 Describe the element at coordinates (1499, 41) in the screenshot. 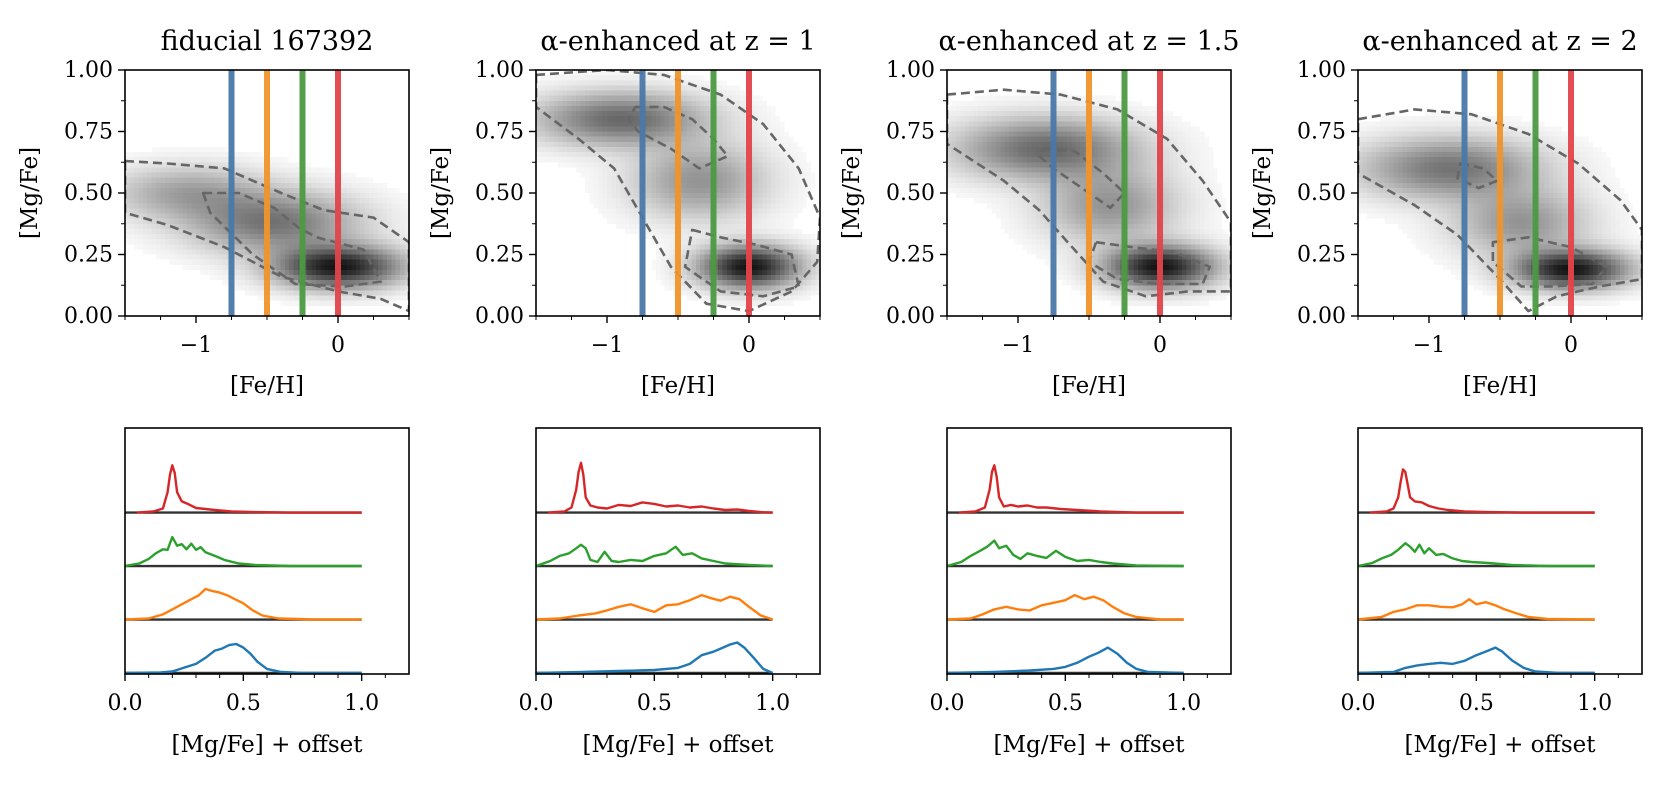

I see `panel-title: α-enhanced at z = 2` at that location.